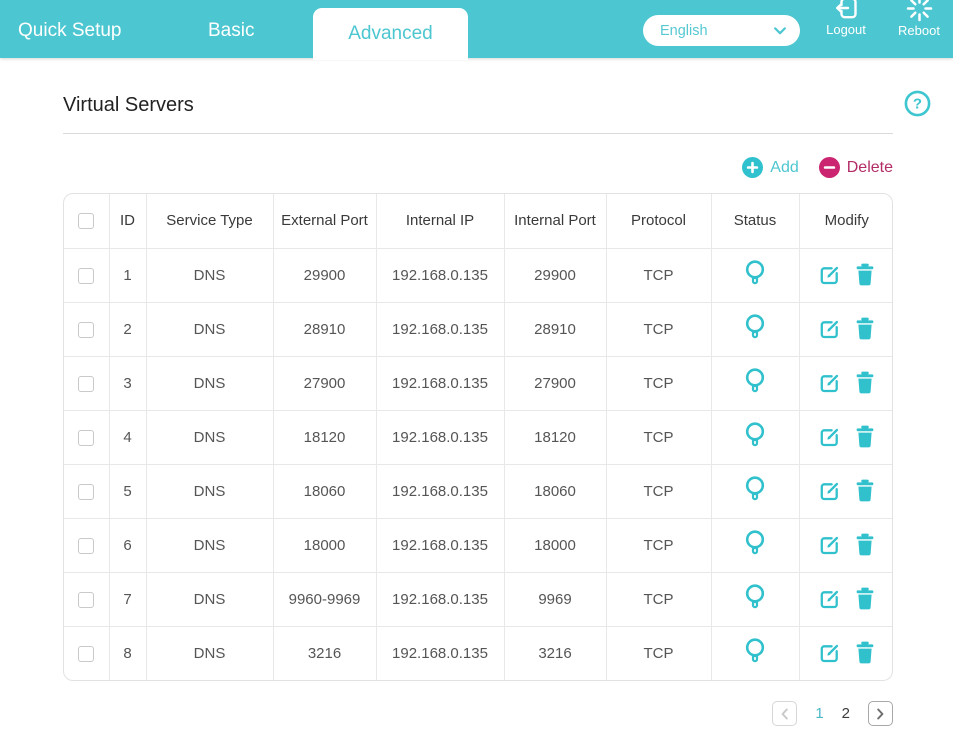 The height and width of the screenshot is (748, 953). I want to click on page-number-1: 1, so click(819, 713).